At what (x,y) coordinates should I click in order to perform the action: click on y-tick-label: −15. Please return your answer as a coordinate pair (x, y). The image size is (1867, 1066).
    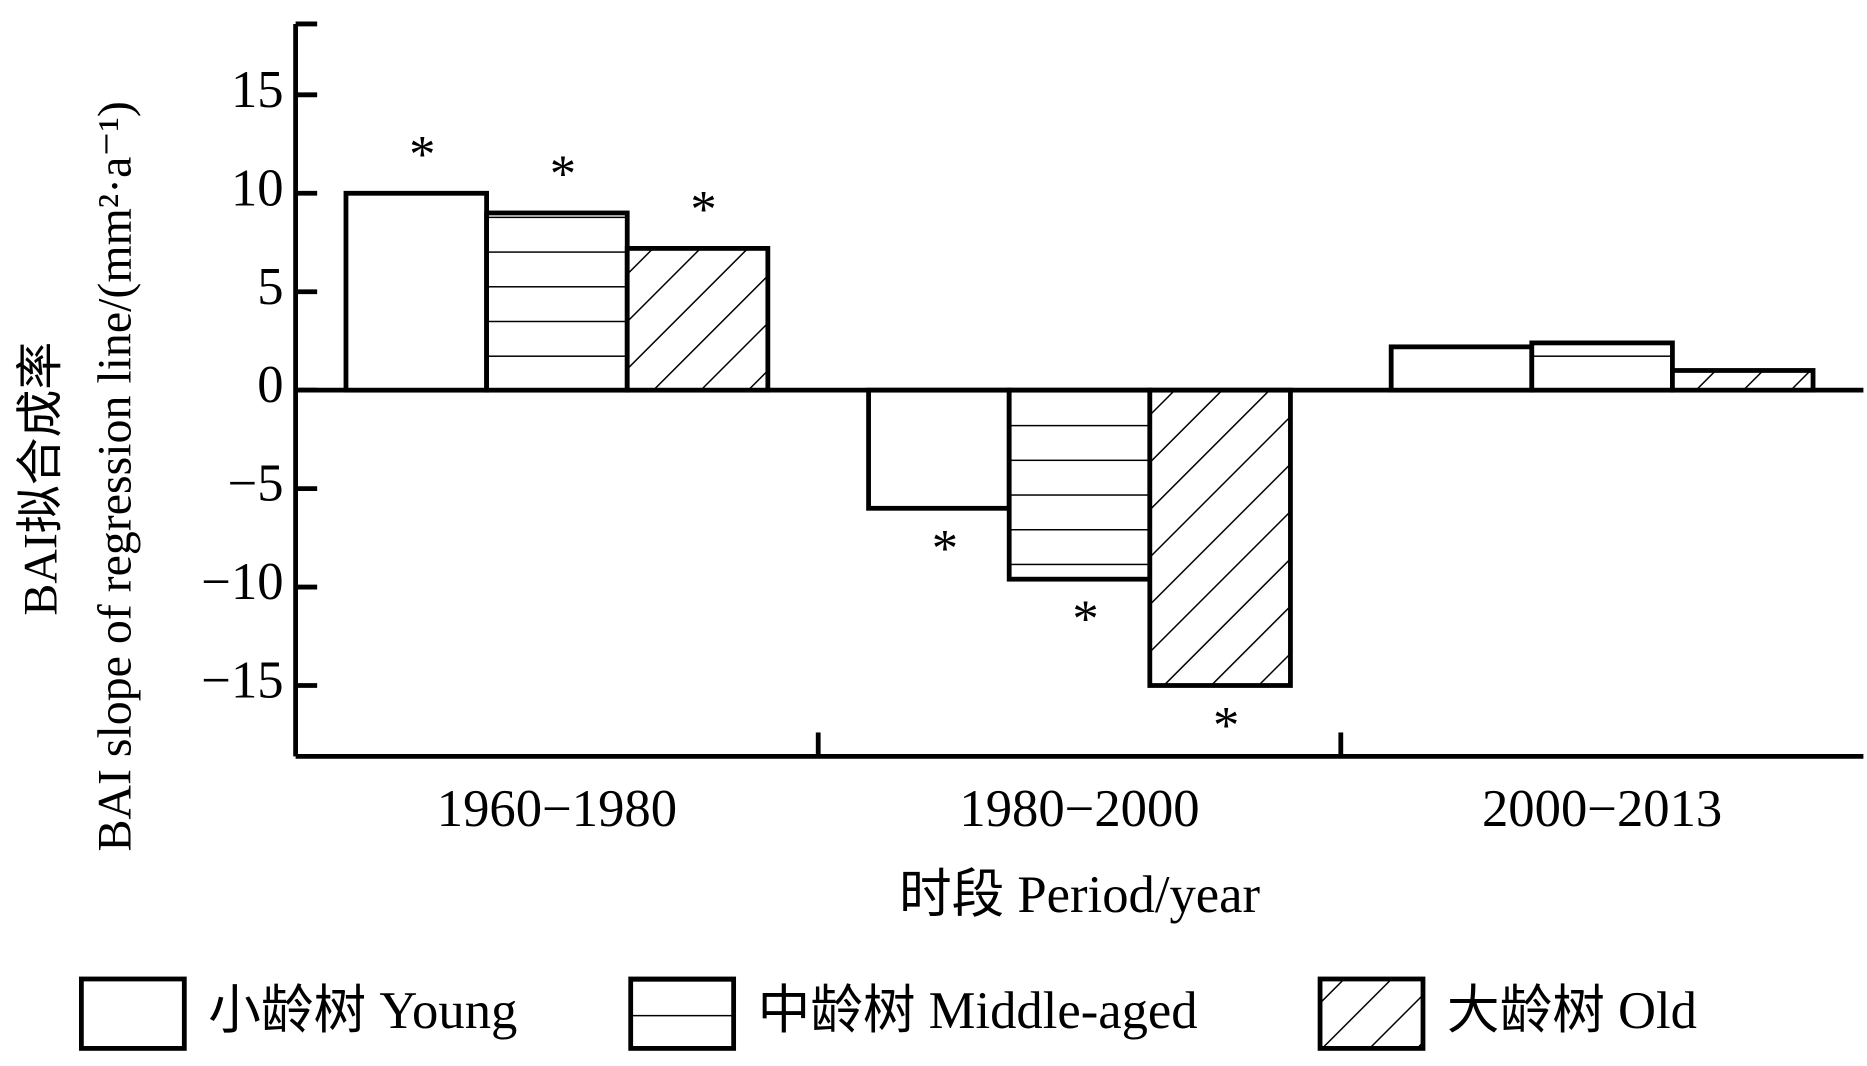
    Looking at the image, I should click on (242, 681).